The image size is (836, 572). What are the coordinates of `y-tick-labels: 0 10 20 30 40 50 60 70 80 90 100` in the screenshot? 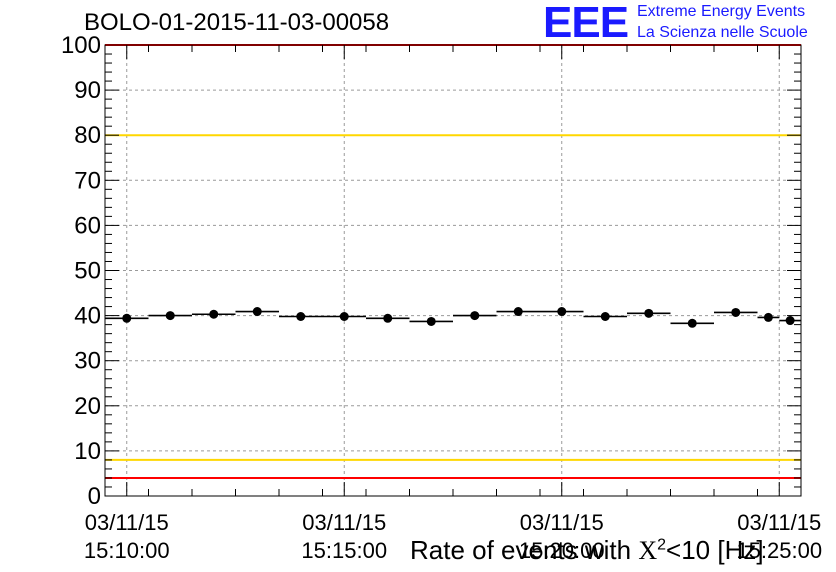 It's located at (81, 271).